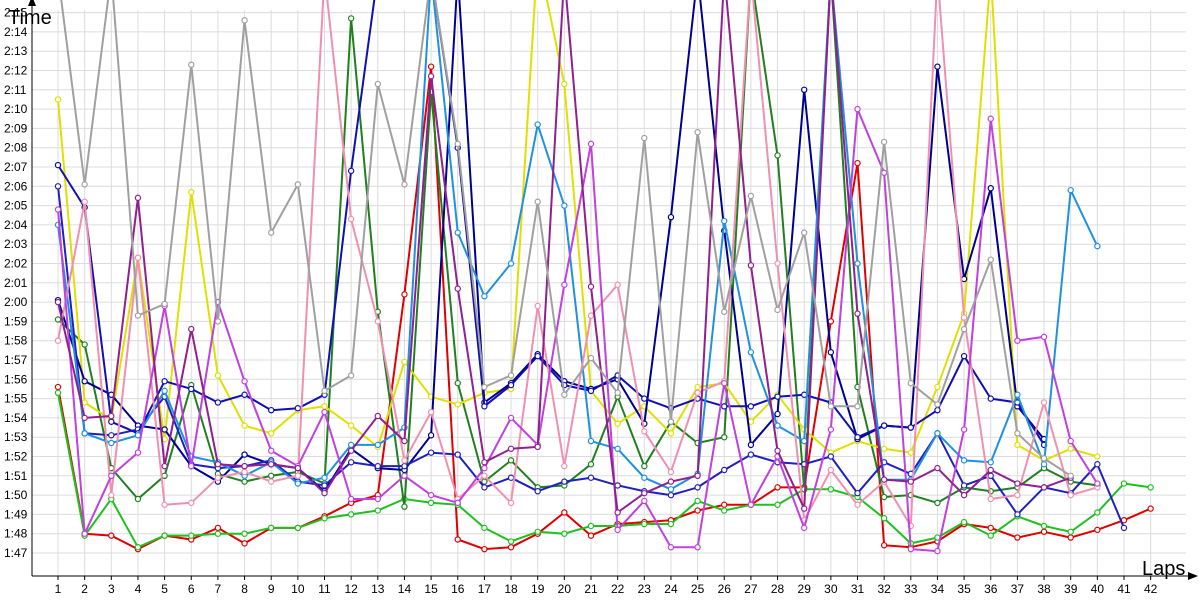 Image resolution: width=1200 pixels, height=600 pixels. I want to click on x-tick-label: 42, so click(1151, 589).